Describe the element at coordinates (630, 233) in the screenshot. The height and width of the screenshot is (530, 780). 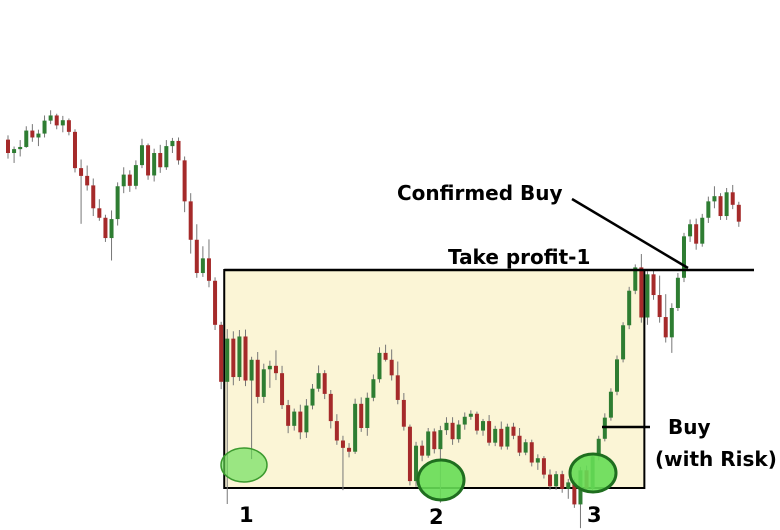
I see `confirmed-buy-pointer` at that location.